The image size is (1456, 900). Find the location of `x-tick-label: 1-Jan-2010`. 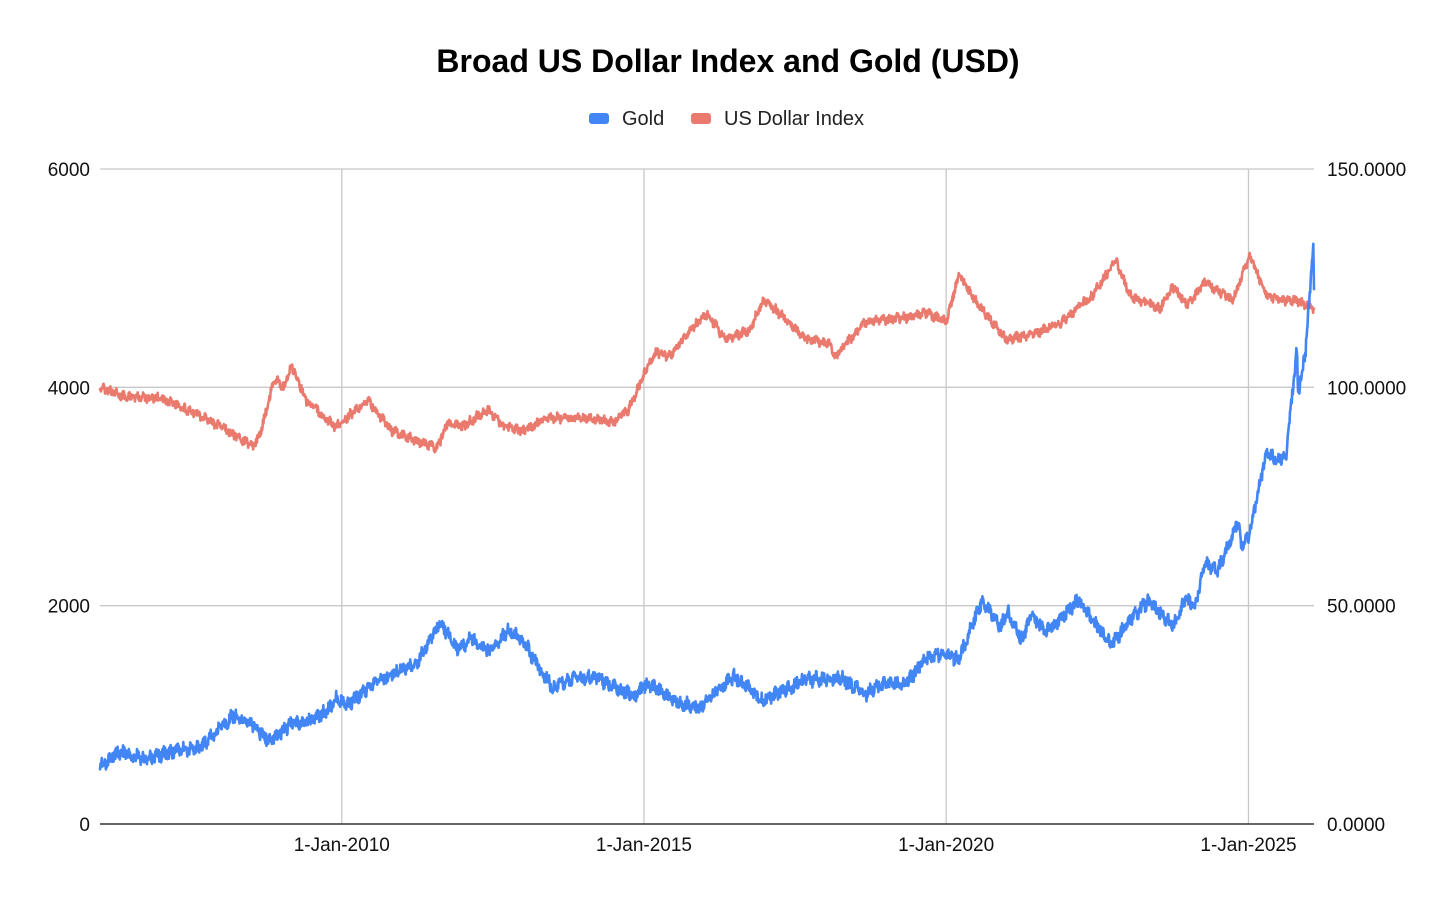

x-tick-label: 1-Jan-2010 is located at coordinates (342, 845).